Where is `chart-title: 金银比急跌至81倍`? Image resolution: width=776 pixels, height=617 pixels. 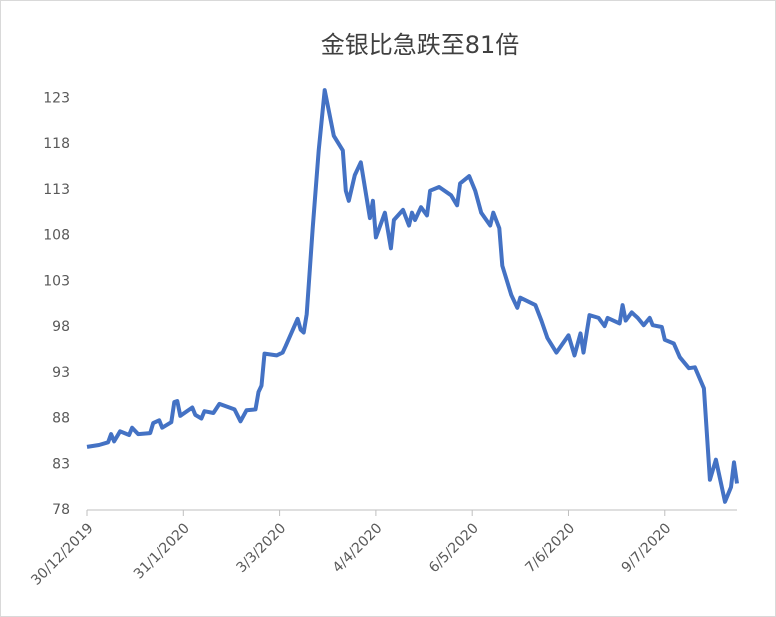 chart-title: 金银比急跌至81倍 is located at coordinates (420, 45).